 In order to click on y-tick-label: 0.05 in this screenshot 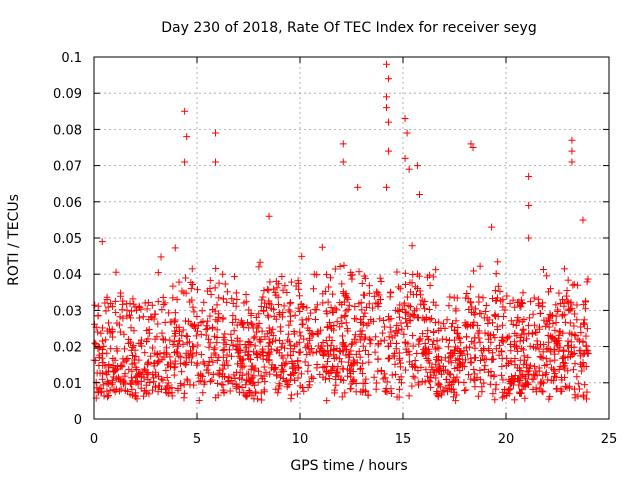, I will do `click(67, 239)`.